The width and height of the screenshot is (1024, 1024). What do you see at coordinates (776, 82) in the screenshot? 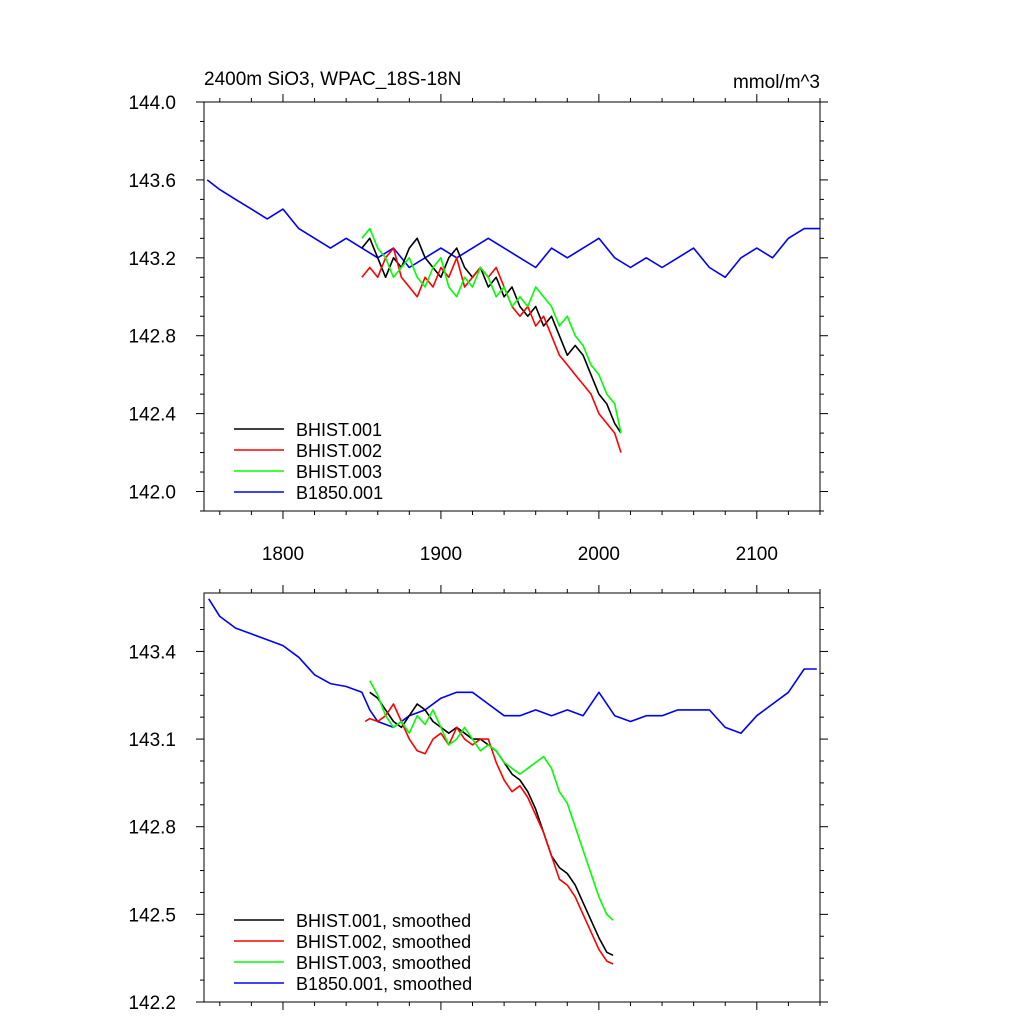
I see `units-label: mmol/m^3` at bounding box center [776, 82].